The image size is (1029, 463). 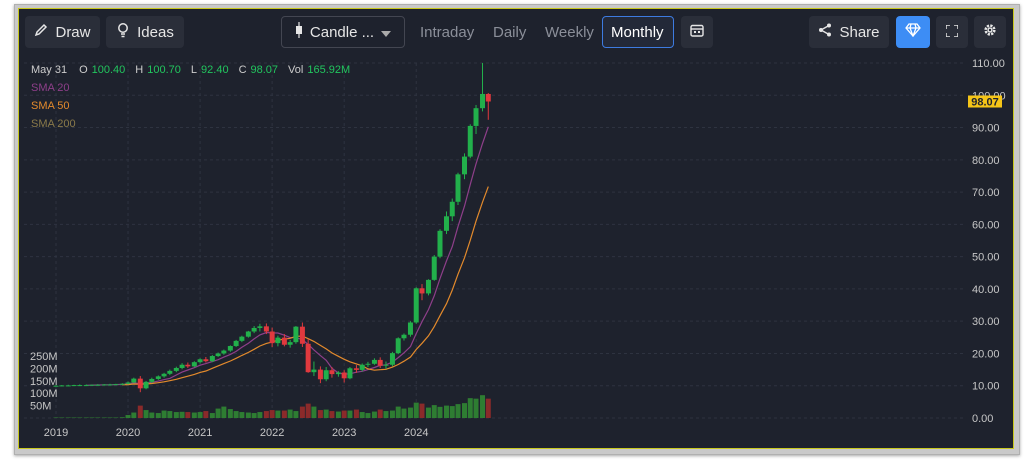 What do you see at coordinates (986, 258) in the screenshot?
I see `y-tick-label: 50.00` at bounding box center [986, 258].